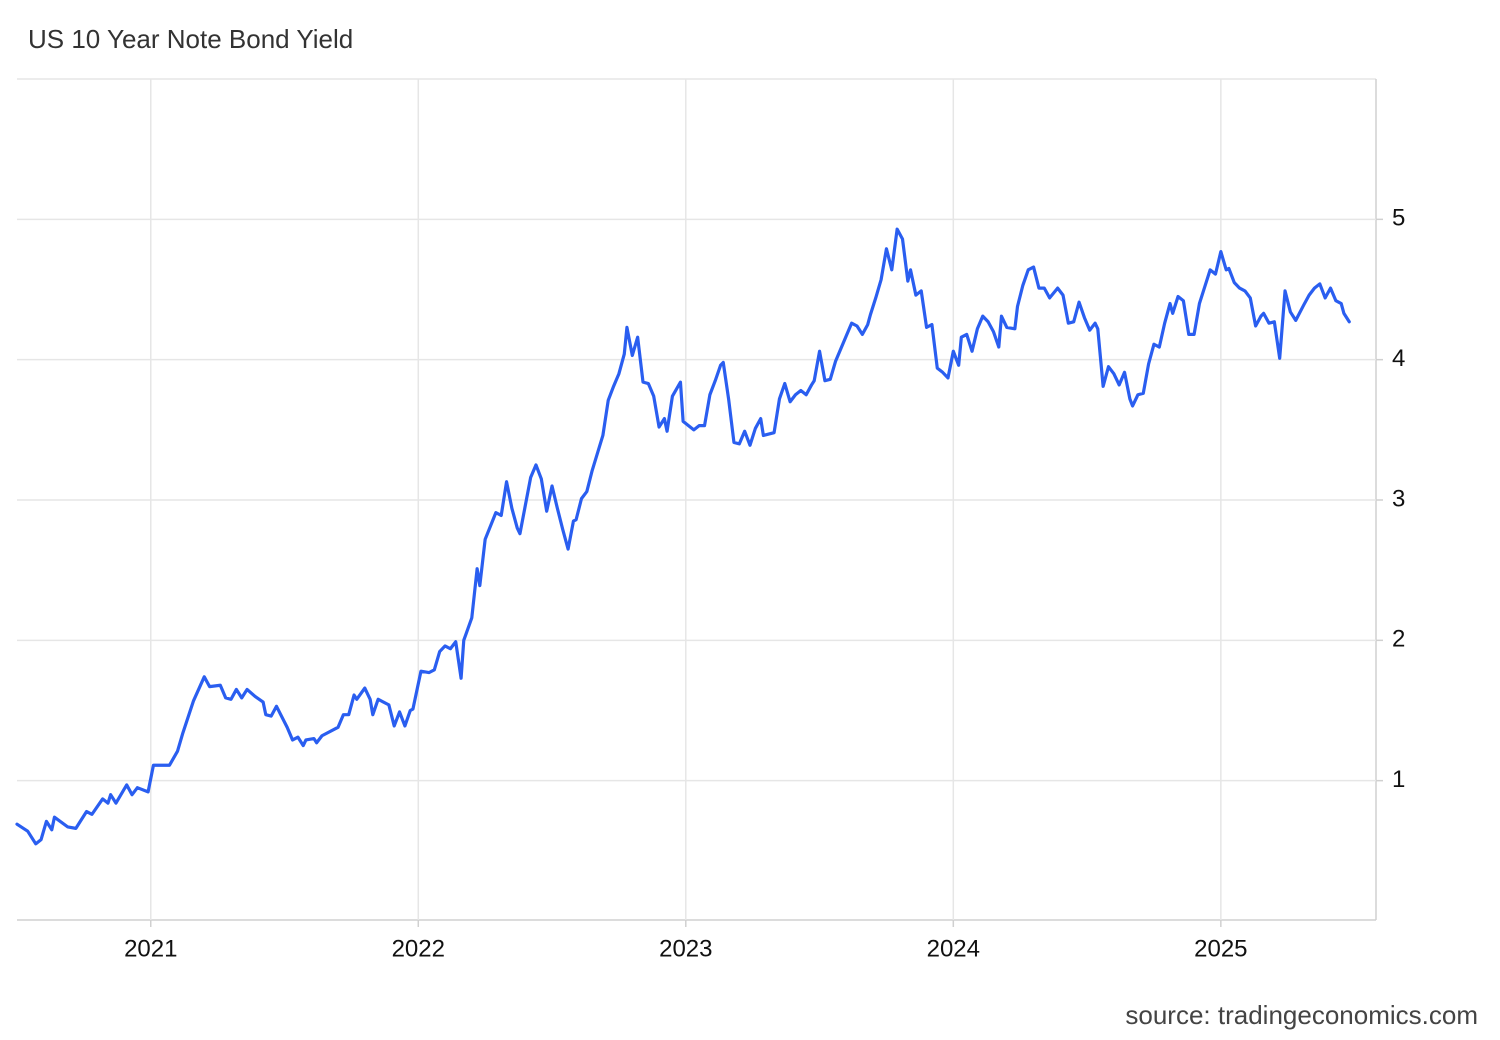 This screenshot has width=1500, height=1040. Describe the element at coordinates (418, 948) in the screenshot. I see `x-tick-label: 2022` at that location.